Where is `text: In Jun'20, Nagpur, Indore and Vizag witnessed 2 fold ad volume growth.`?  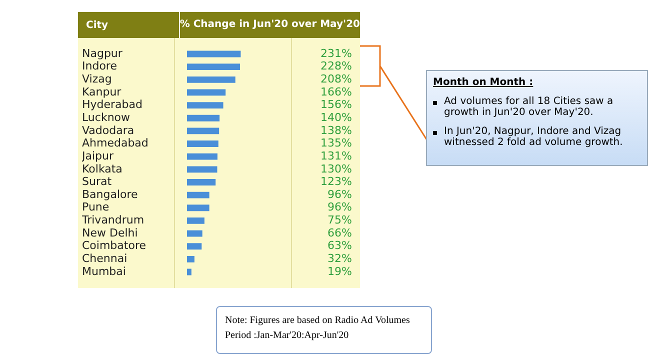 text: In Jun'20, Nagpur, Indore and Vizag witnessed 2 fold ad volume growth. is located at coordinates (534, 137).